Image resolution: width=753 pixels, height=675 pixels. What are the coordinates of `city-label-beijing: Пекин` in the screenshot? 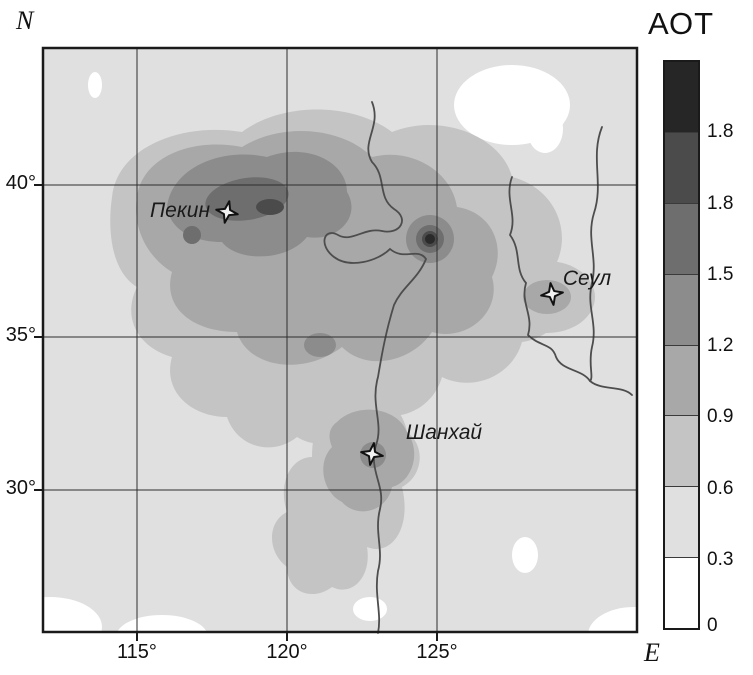 It's located at (180, 210).